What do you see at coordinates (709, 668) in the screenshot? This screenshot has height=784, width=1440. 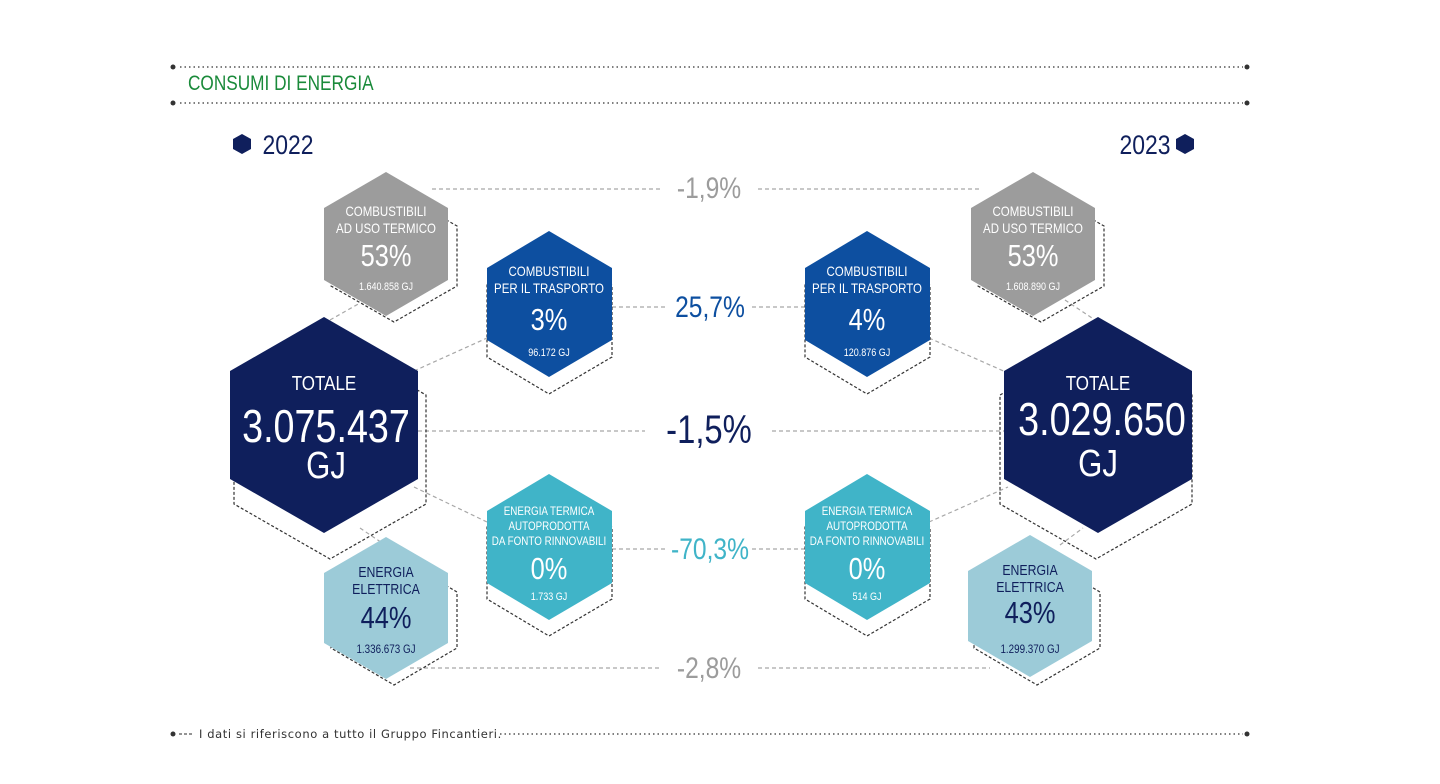 I see `change-elettrica: -2,8%` at bounding box center [709, 668].